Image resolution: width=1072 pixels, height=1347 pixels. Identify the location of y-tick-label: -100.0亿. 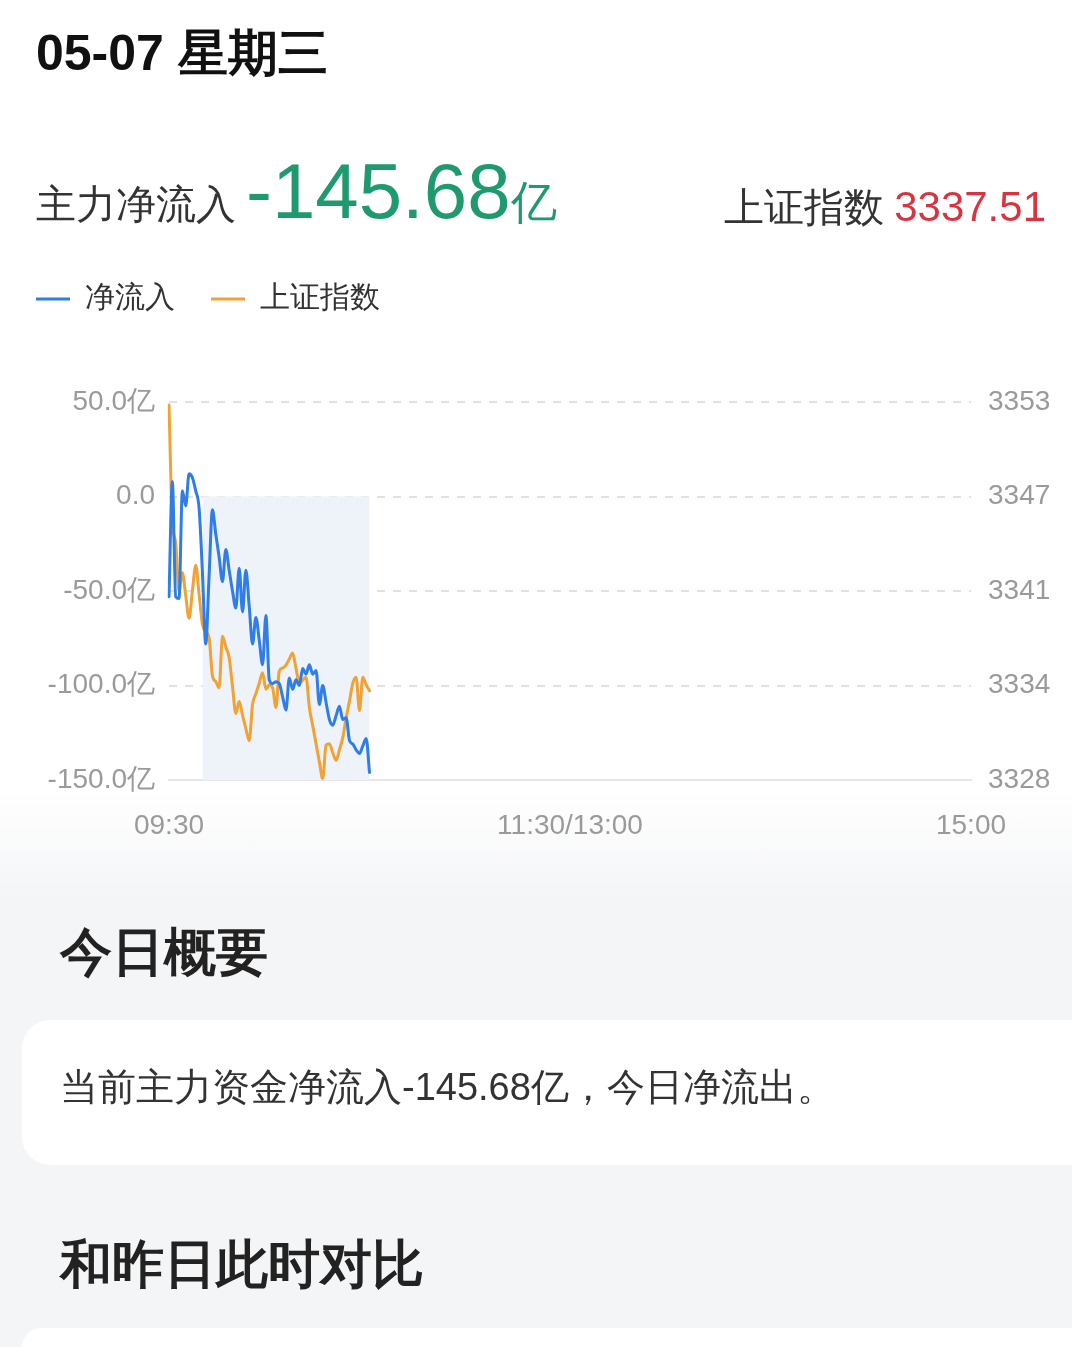
(101, 684).